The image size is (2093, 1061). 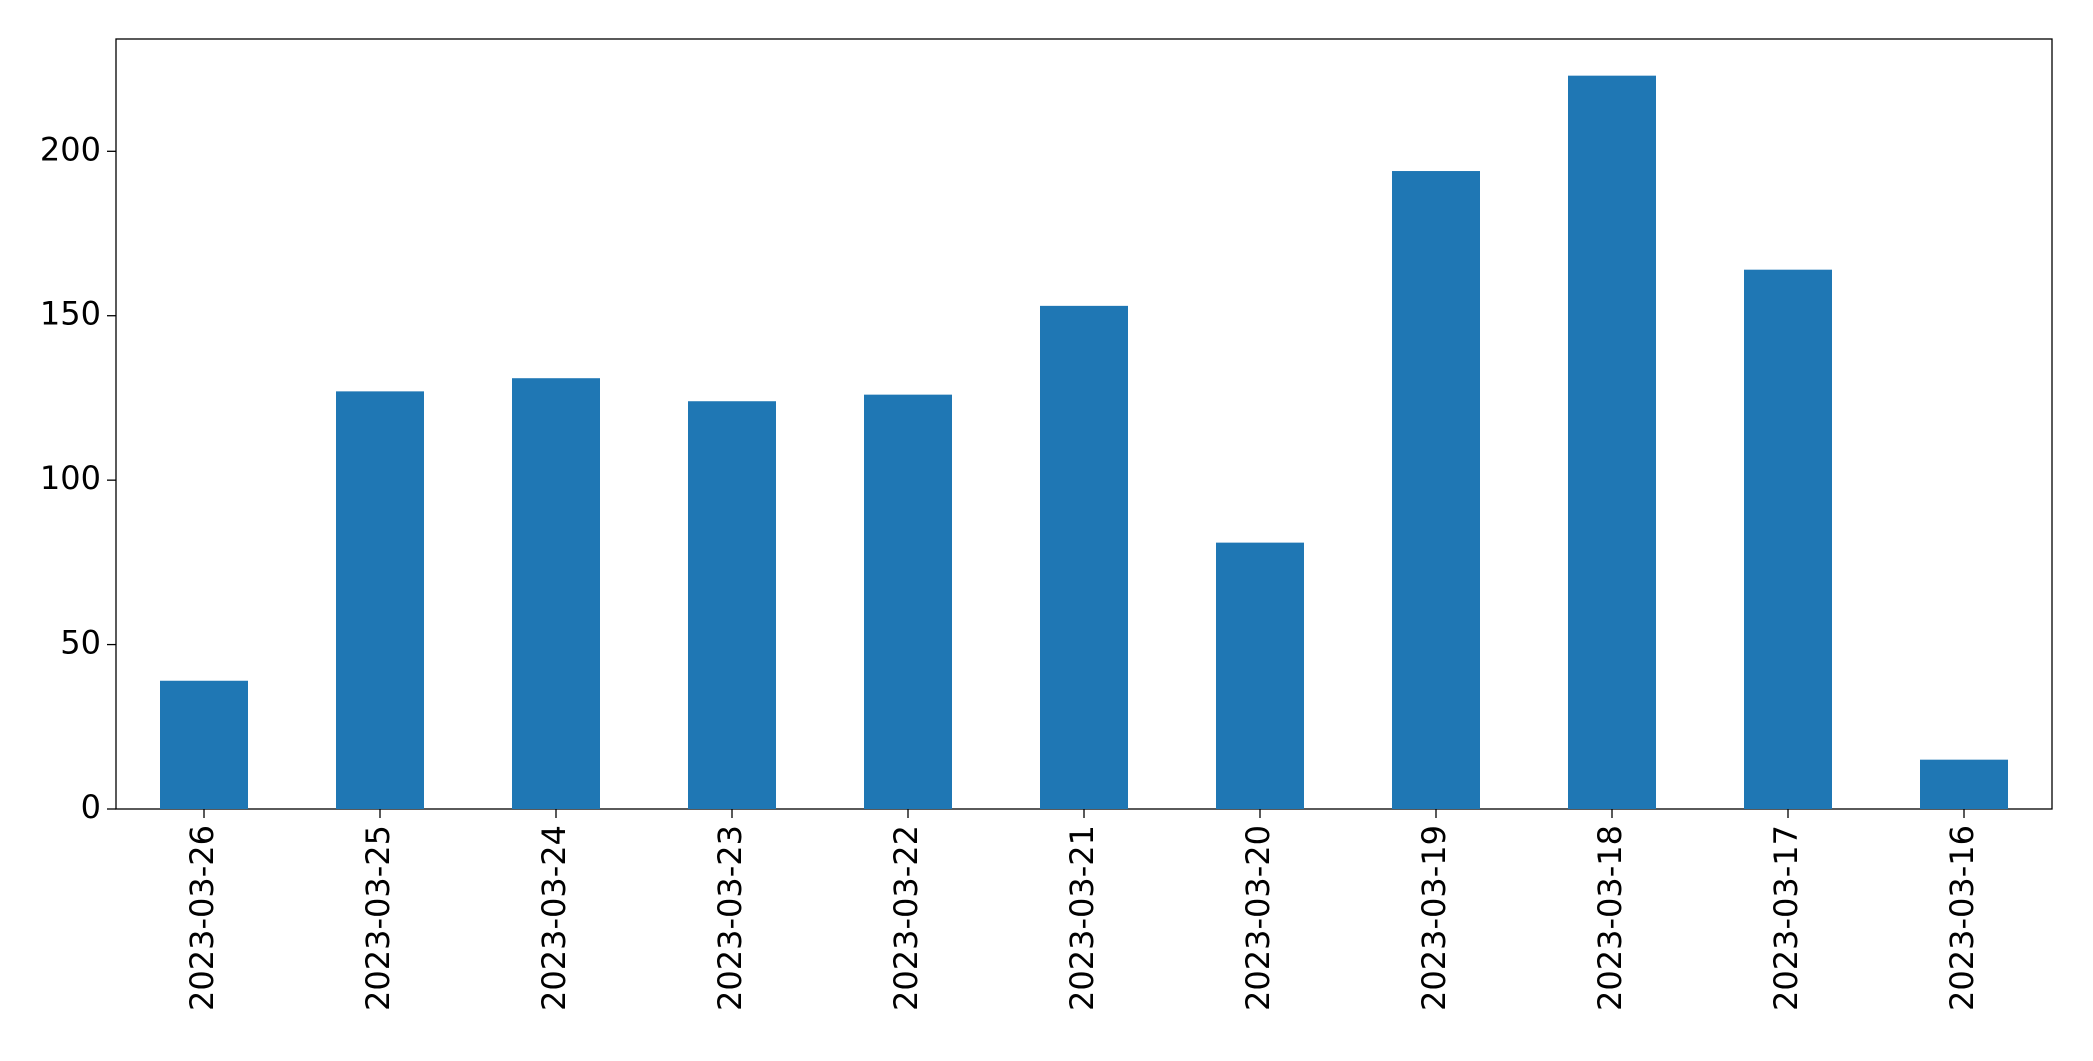 I want to click on x-tick-label: 2023-03-26, so click(x=202, y=918).